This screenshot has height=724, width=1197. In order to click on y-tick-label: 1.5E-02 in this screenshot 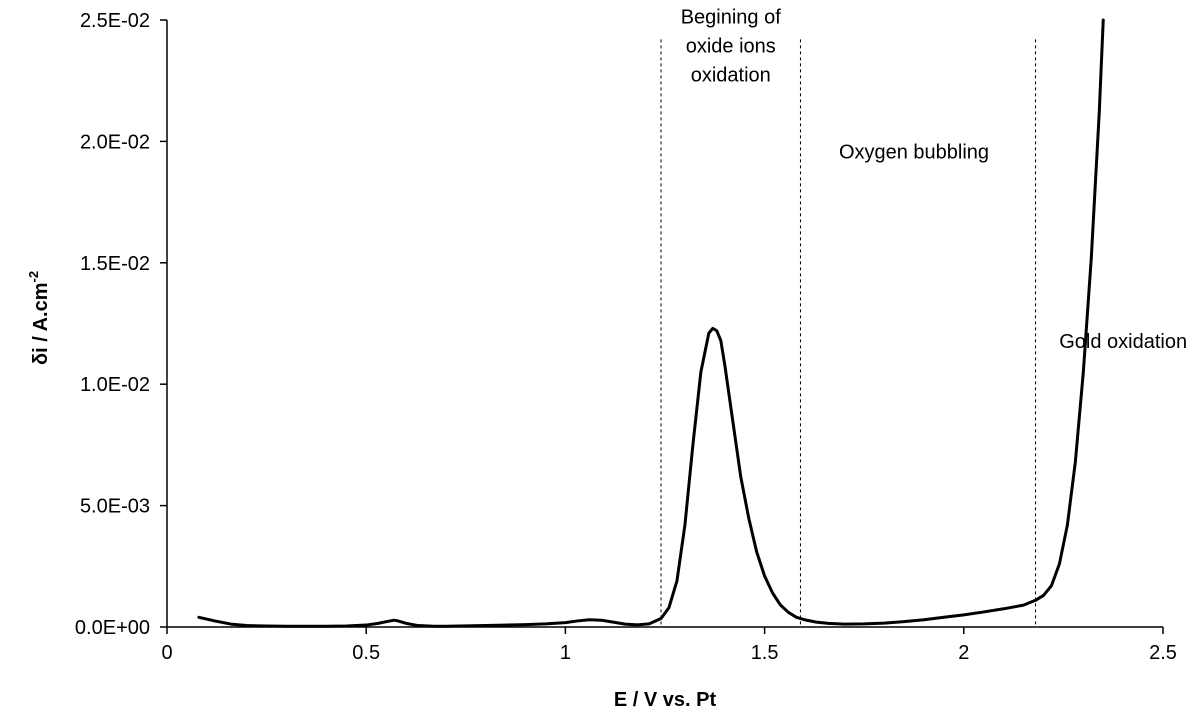, I will do `click(115, 264)`.